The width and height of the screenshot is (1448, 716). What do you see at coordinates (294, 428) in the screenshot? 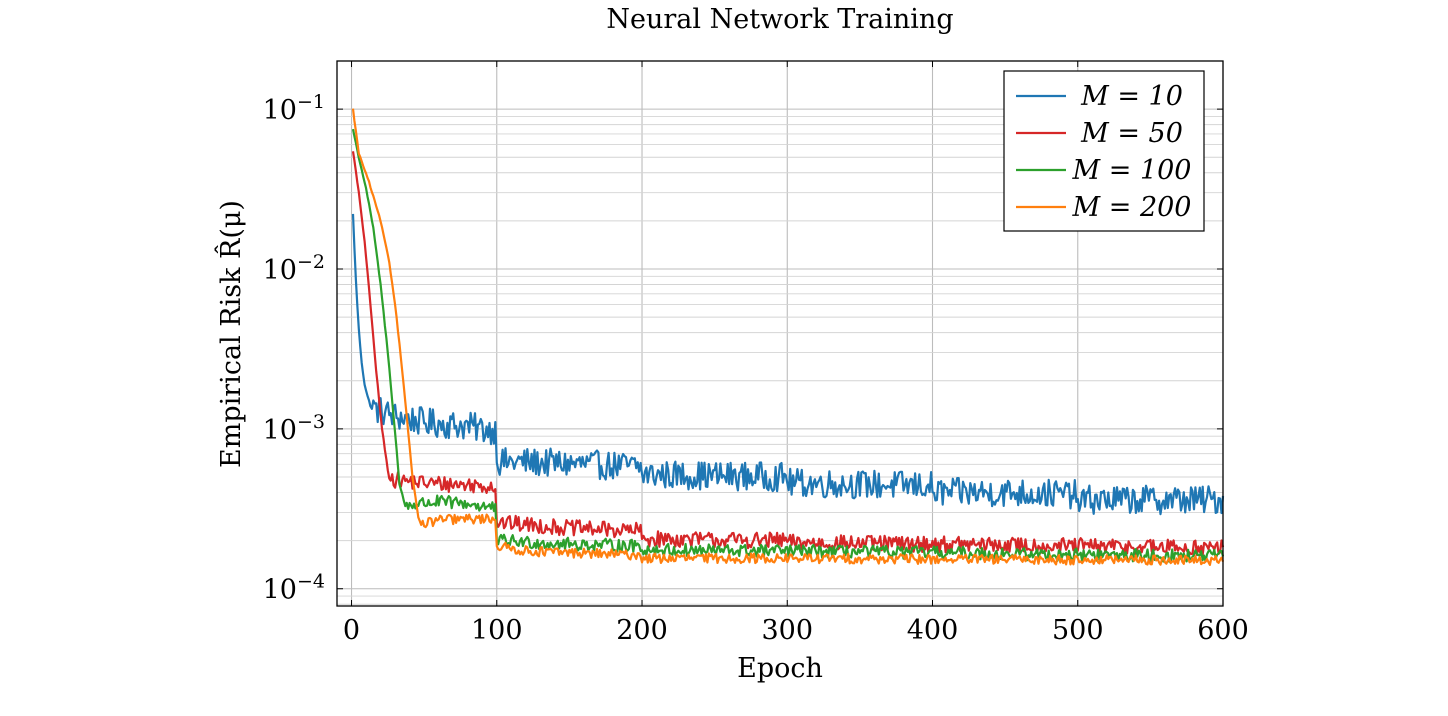
I see `y-tick-label: 10⁻³` at bounding box center [294, 428].